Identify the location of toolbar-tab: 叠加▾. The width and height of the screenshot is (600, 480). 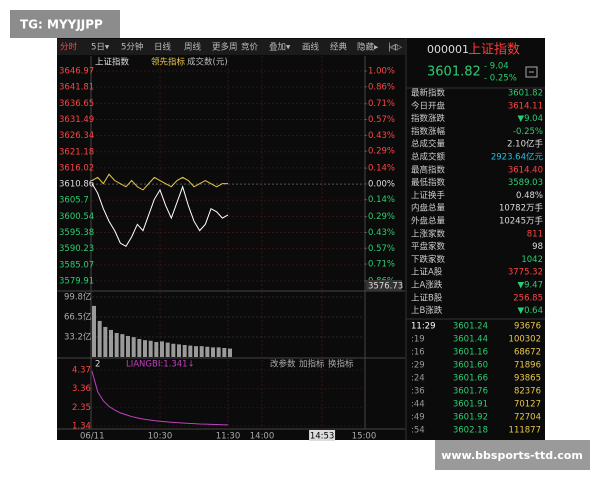
(280, 47).